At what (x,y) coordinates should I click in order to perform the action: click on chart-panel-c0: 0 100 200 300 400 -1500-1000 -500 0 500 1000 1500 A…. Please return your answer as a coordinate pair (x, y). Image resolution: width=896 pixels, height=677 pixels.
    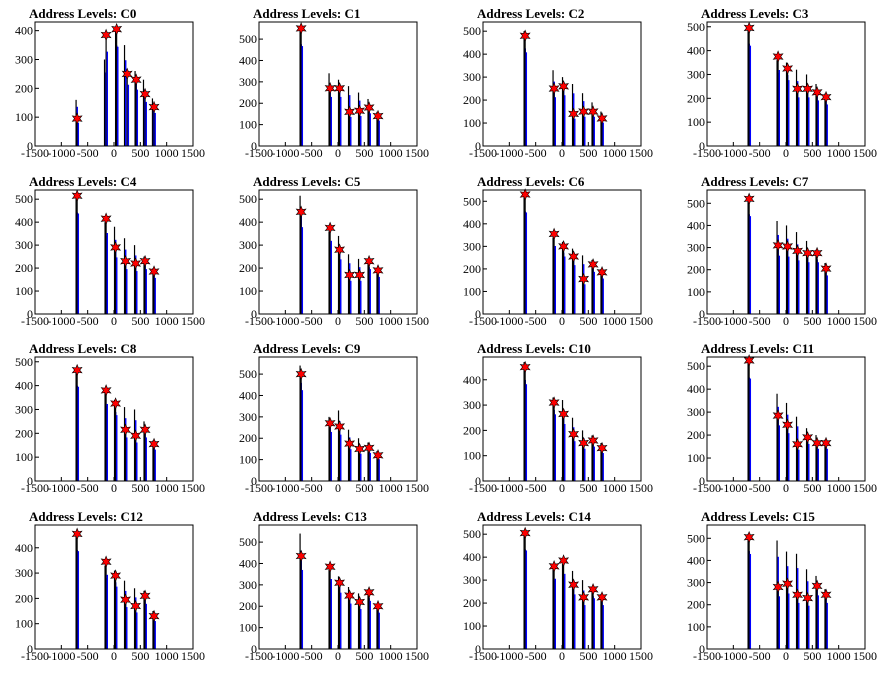
    Looking at the image, I should click on (110, 83).